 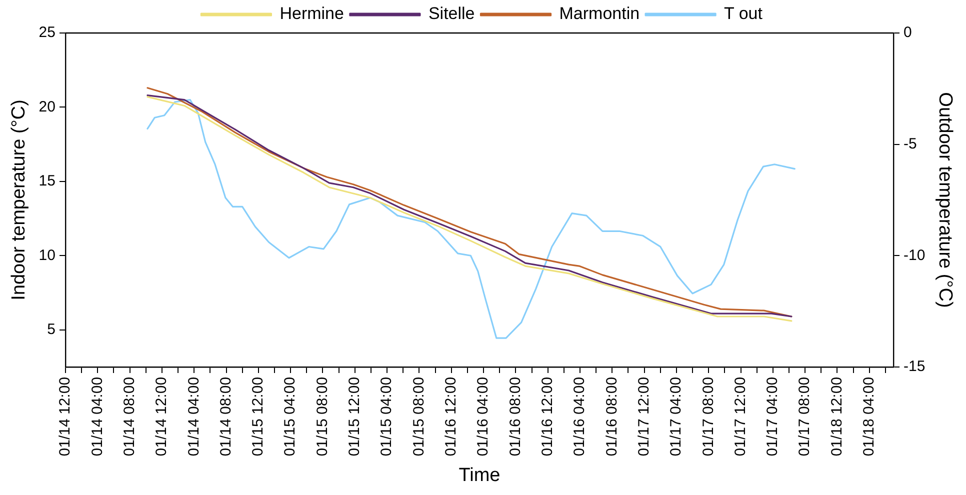 I want to click on x-tick-label: 01/18 04:00, so click(x=869, y=416).